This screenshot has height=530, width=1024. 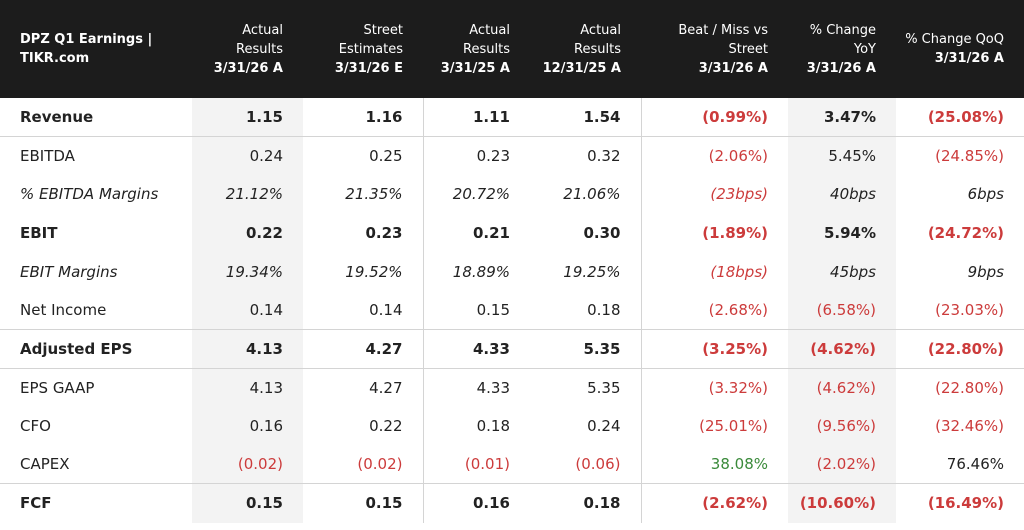 What do you see at coordinates (363, 156) in the screenshot?
I see `table-cell: 0.25` at bounding box center [363, 156].